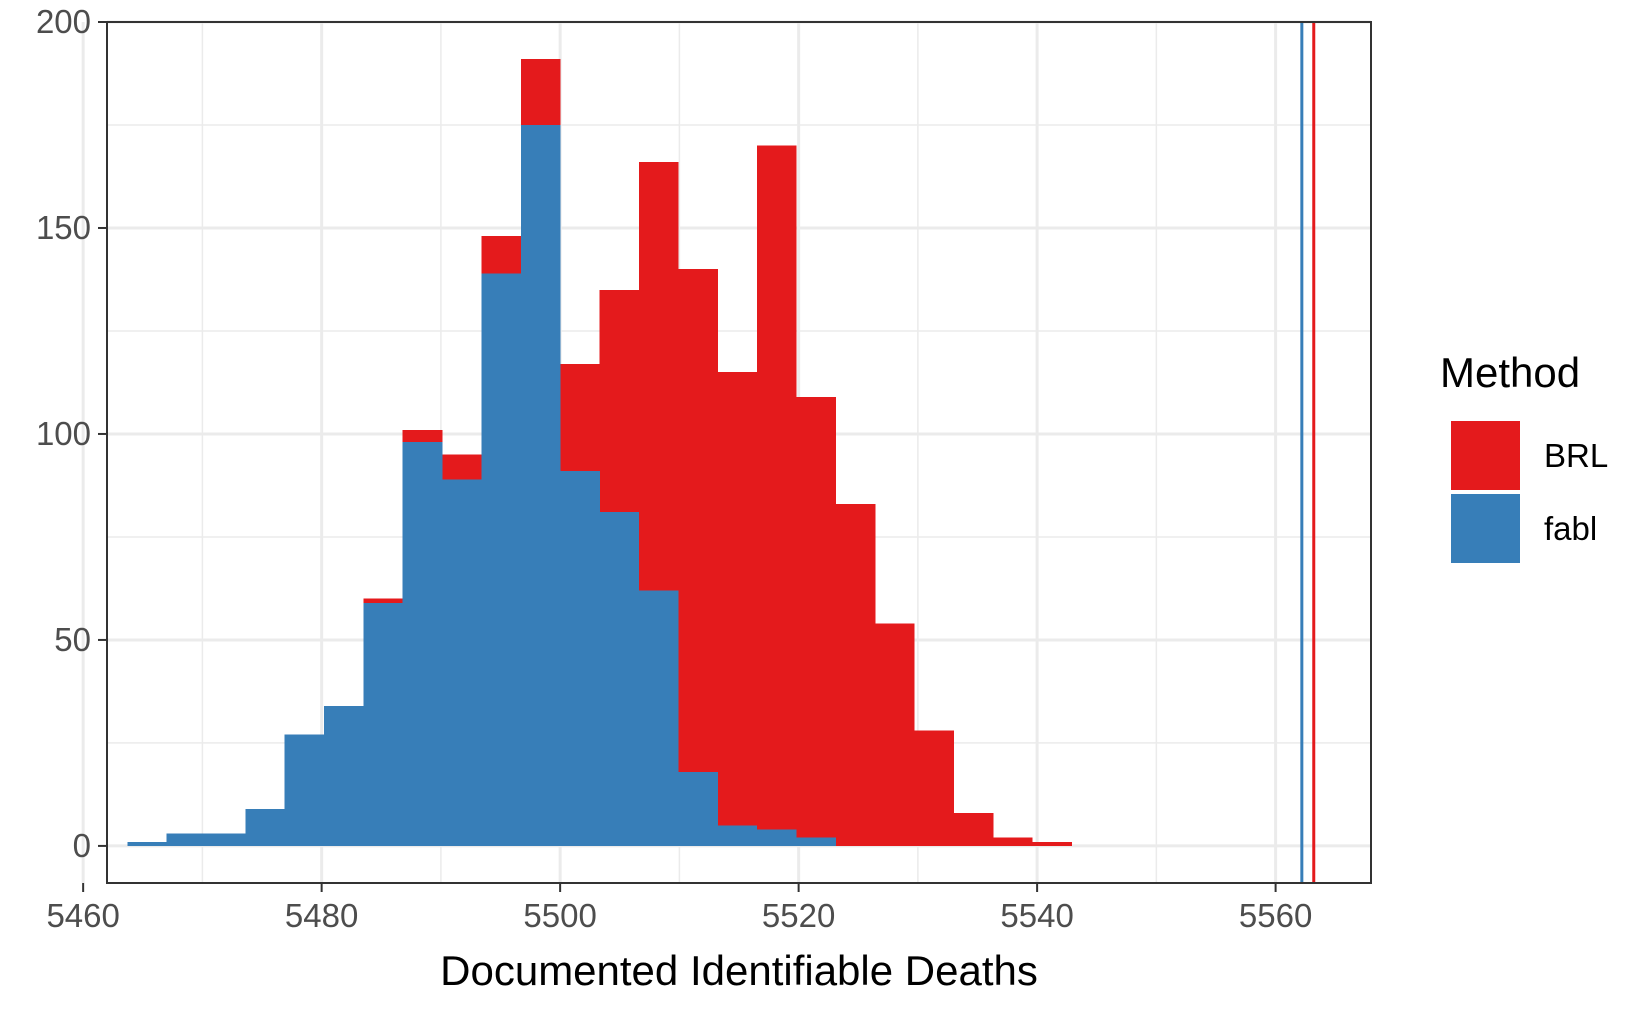 This screenshot has height=1015, width=1646. What do you see at coordinates (739, 970) in the screenshot?
I see `x-axis-title: Documented Identifiable Deaths` at bounding box center [739, 970].